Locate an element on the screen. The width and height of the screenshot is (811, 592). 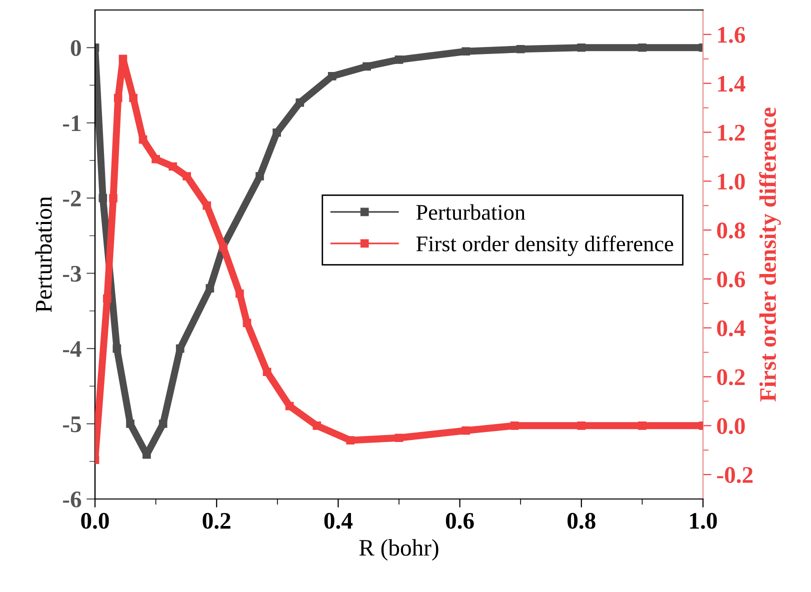
y2-tick-label: -0.2 is located at coordinates (735, 475).